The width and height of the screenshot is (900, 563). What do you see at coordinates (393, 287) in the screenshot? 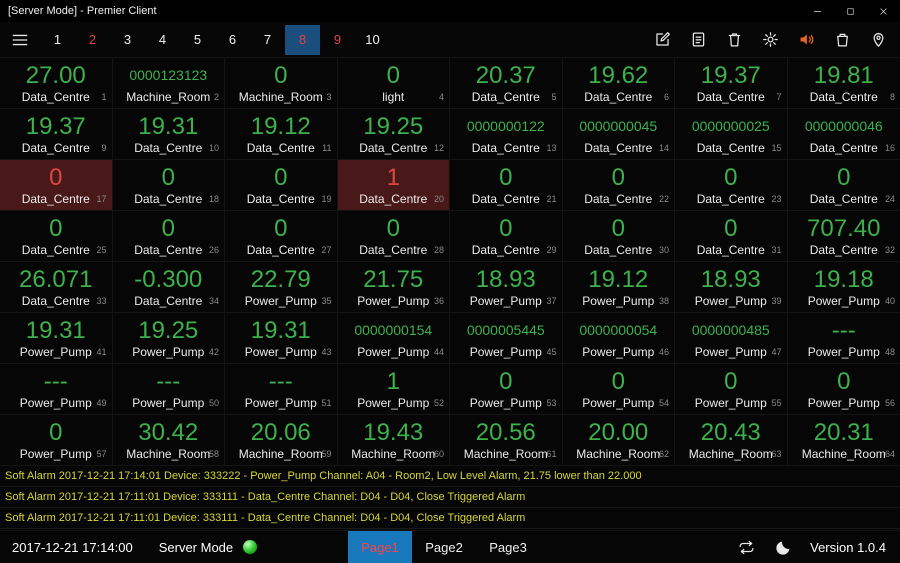
I see `tile-36: 21.75 Power_Pump 36` at bounding box center [393, 287].